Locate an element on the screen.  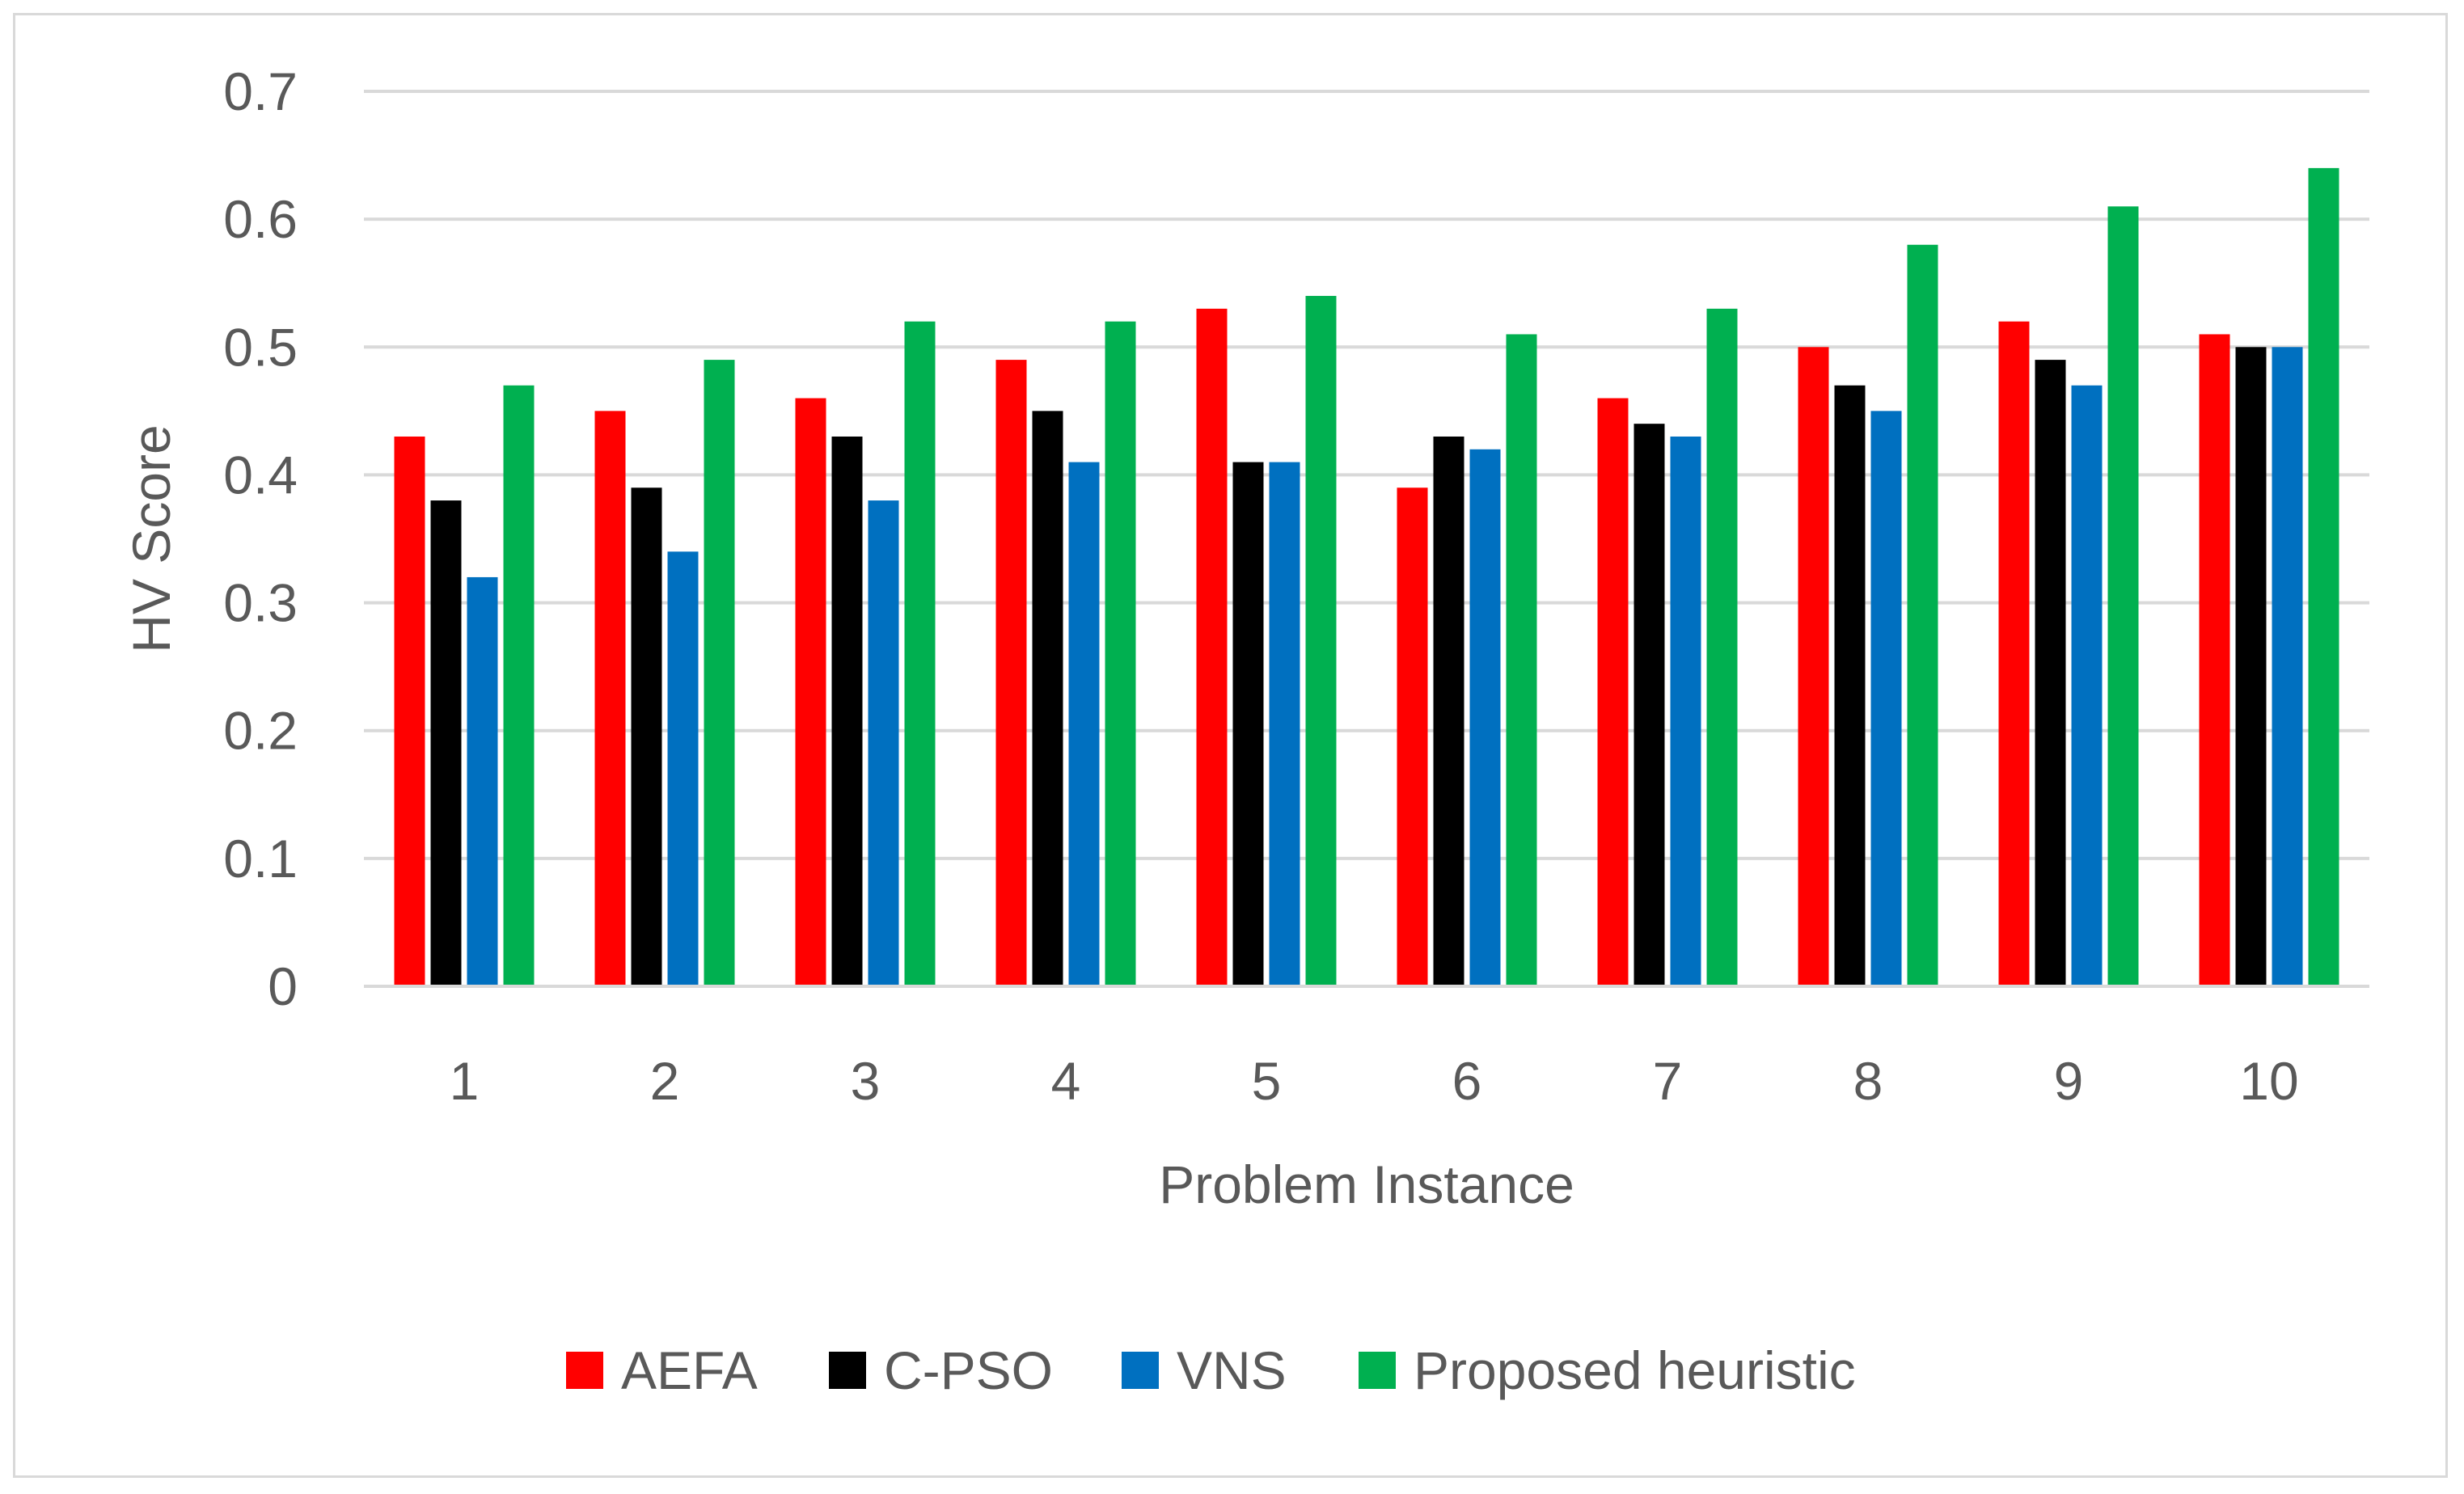
x-tick-label: 9 is located at coordinates (2069, 1081).